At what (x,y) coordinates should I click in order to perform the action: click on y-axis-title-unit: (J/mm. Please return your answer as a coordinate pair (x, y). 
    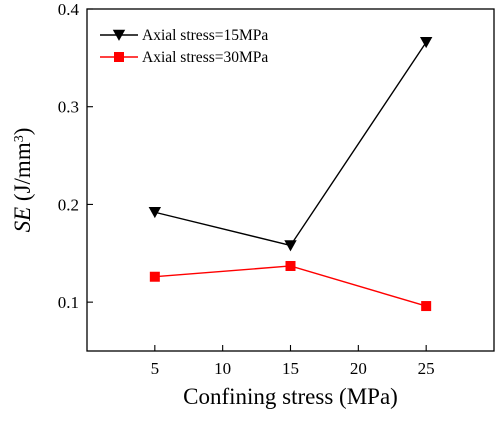
    Looking at the image, I should click on (22, 174).